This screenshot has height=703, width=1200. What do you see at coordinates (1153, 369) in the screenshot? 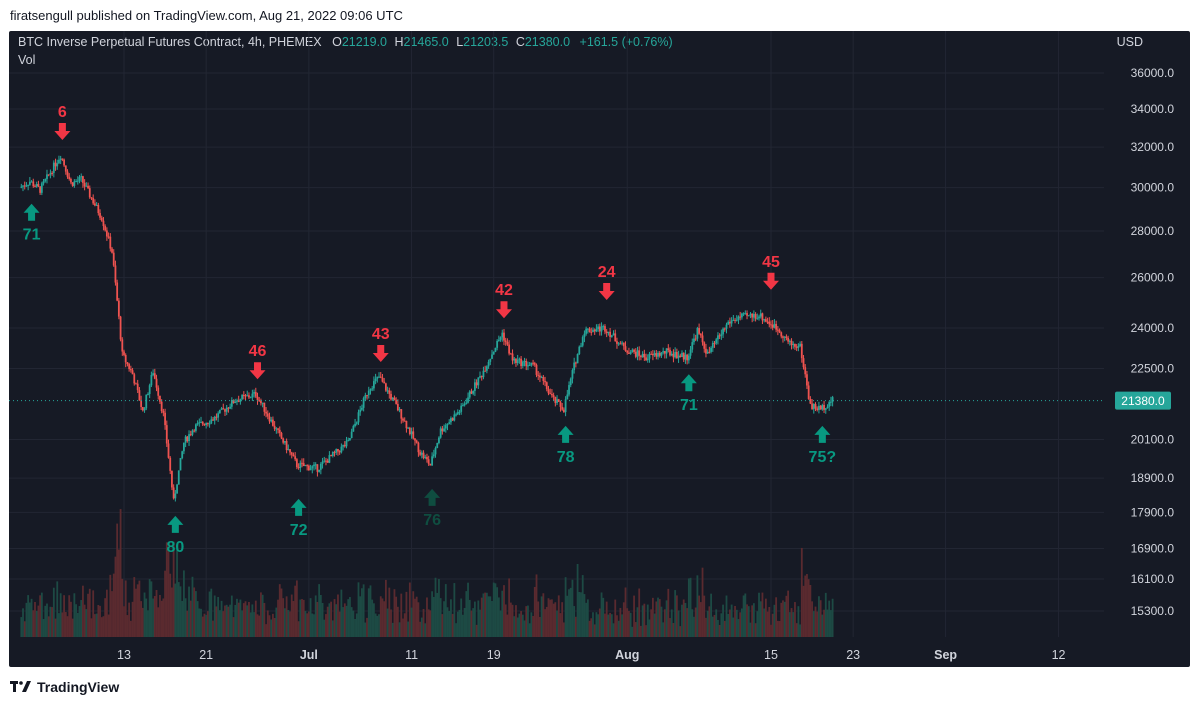
I see `price-tick-label: 22500.0` at bounding box center [1153, 369].